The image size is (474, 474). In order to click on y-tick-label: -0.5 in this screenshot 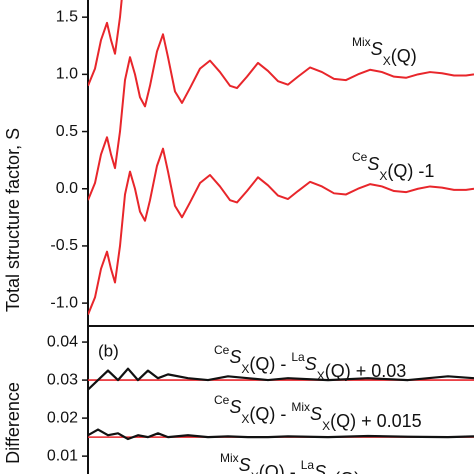, I will do `click(64, 245)`.